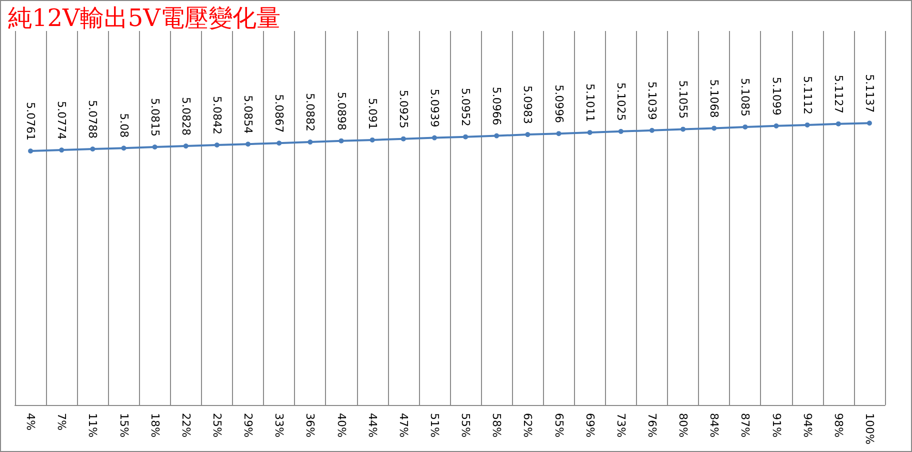 The height and width of the screenshot is (452, 912). I want to click on x-tick-label: 22%, so click(185, 425).